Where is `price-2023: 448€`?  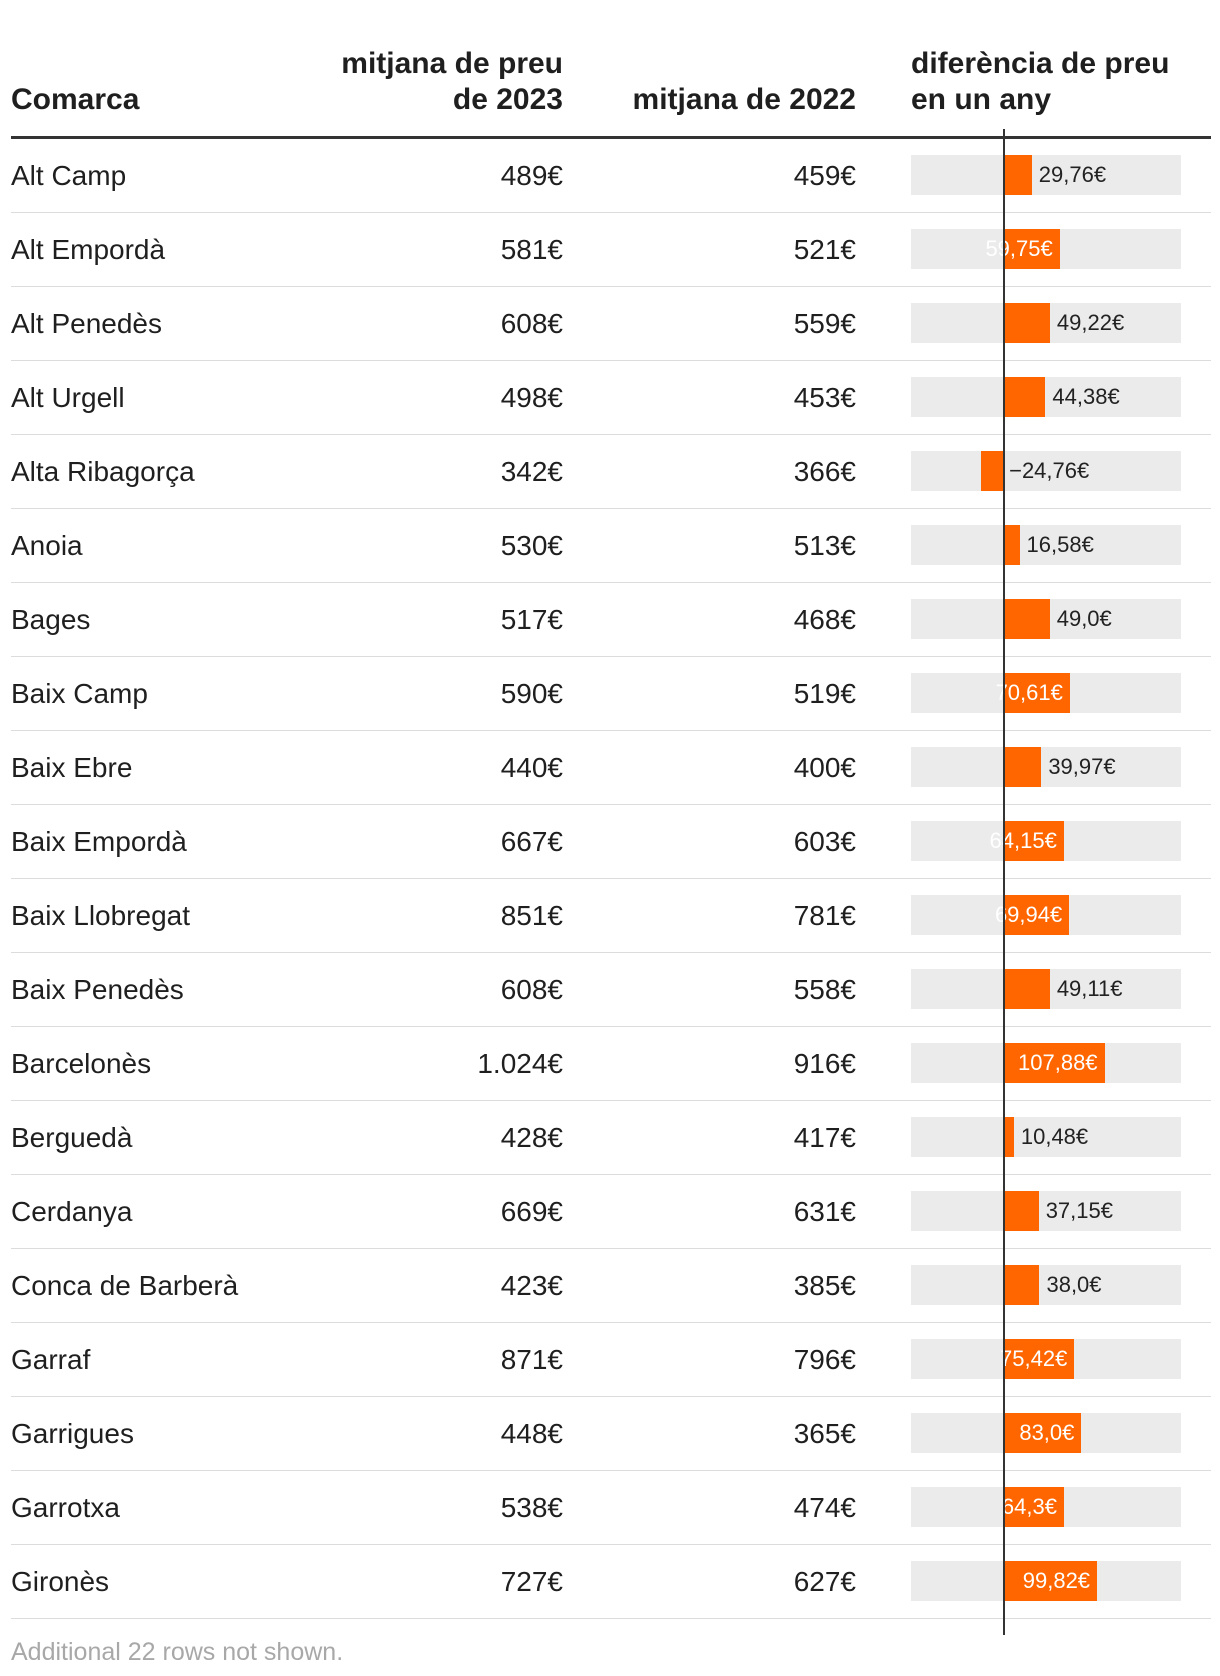 price-2023: 448€ is located at coordinates (531, 1433).